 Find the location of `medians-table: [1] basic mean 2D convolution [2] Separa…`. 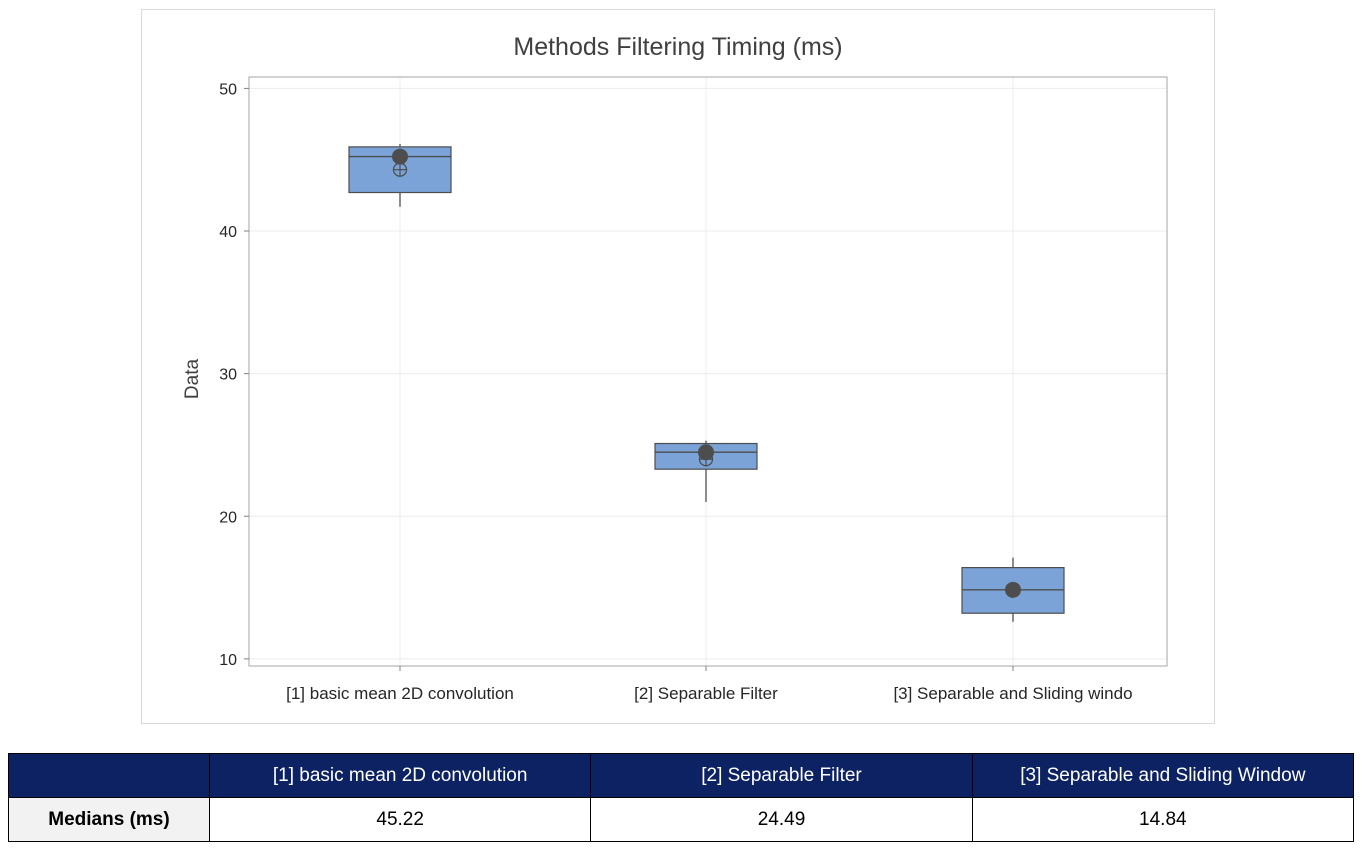

medians-table: [1] basic mean 2D convolution [2] Separa… is located at coordinates (681, 797).